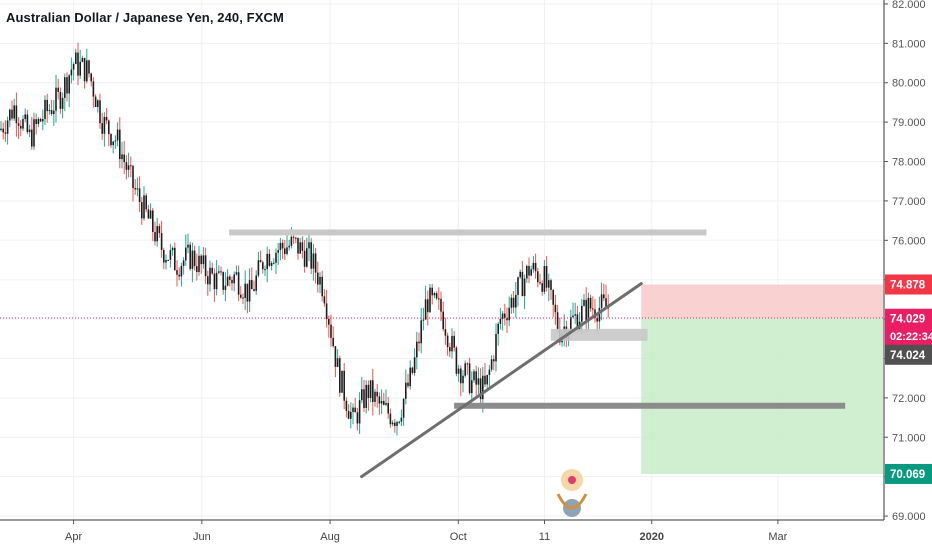  I want to click on trend-line, so click(501, 380).